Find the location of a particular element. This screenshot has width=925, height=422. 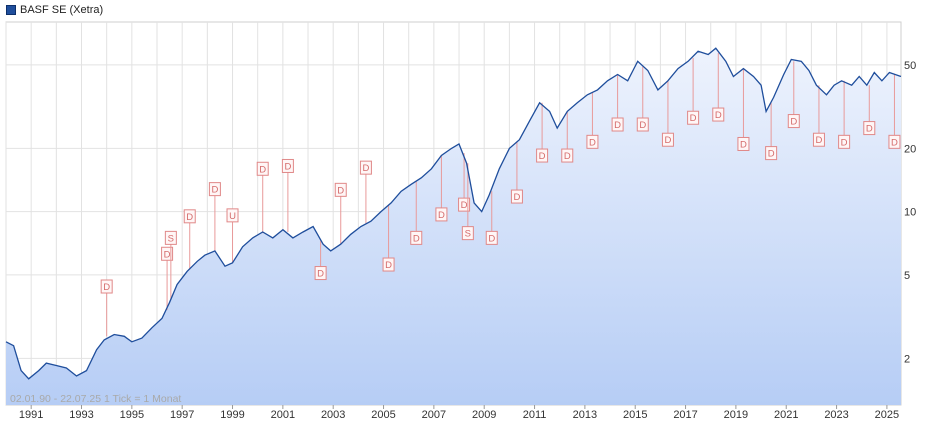

x-tick-label: 1997 is located at coordinates (182, 415).